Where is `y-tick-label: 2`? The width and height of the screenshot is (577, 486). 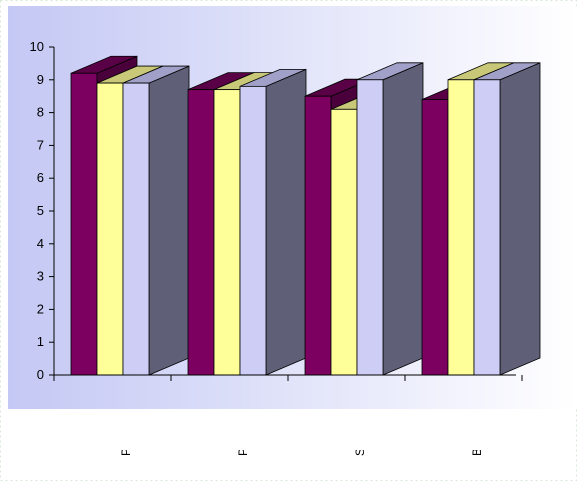
y-tick-label: 2 is located at coordinates (40, 308).